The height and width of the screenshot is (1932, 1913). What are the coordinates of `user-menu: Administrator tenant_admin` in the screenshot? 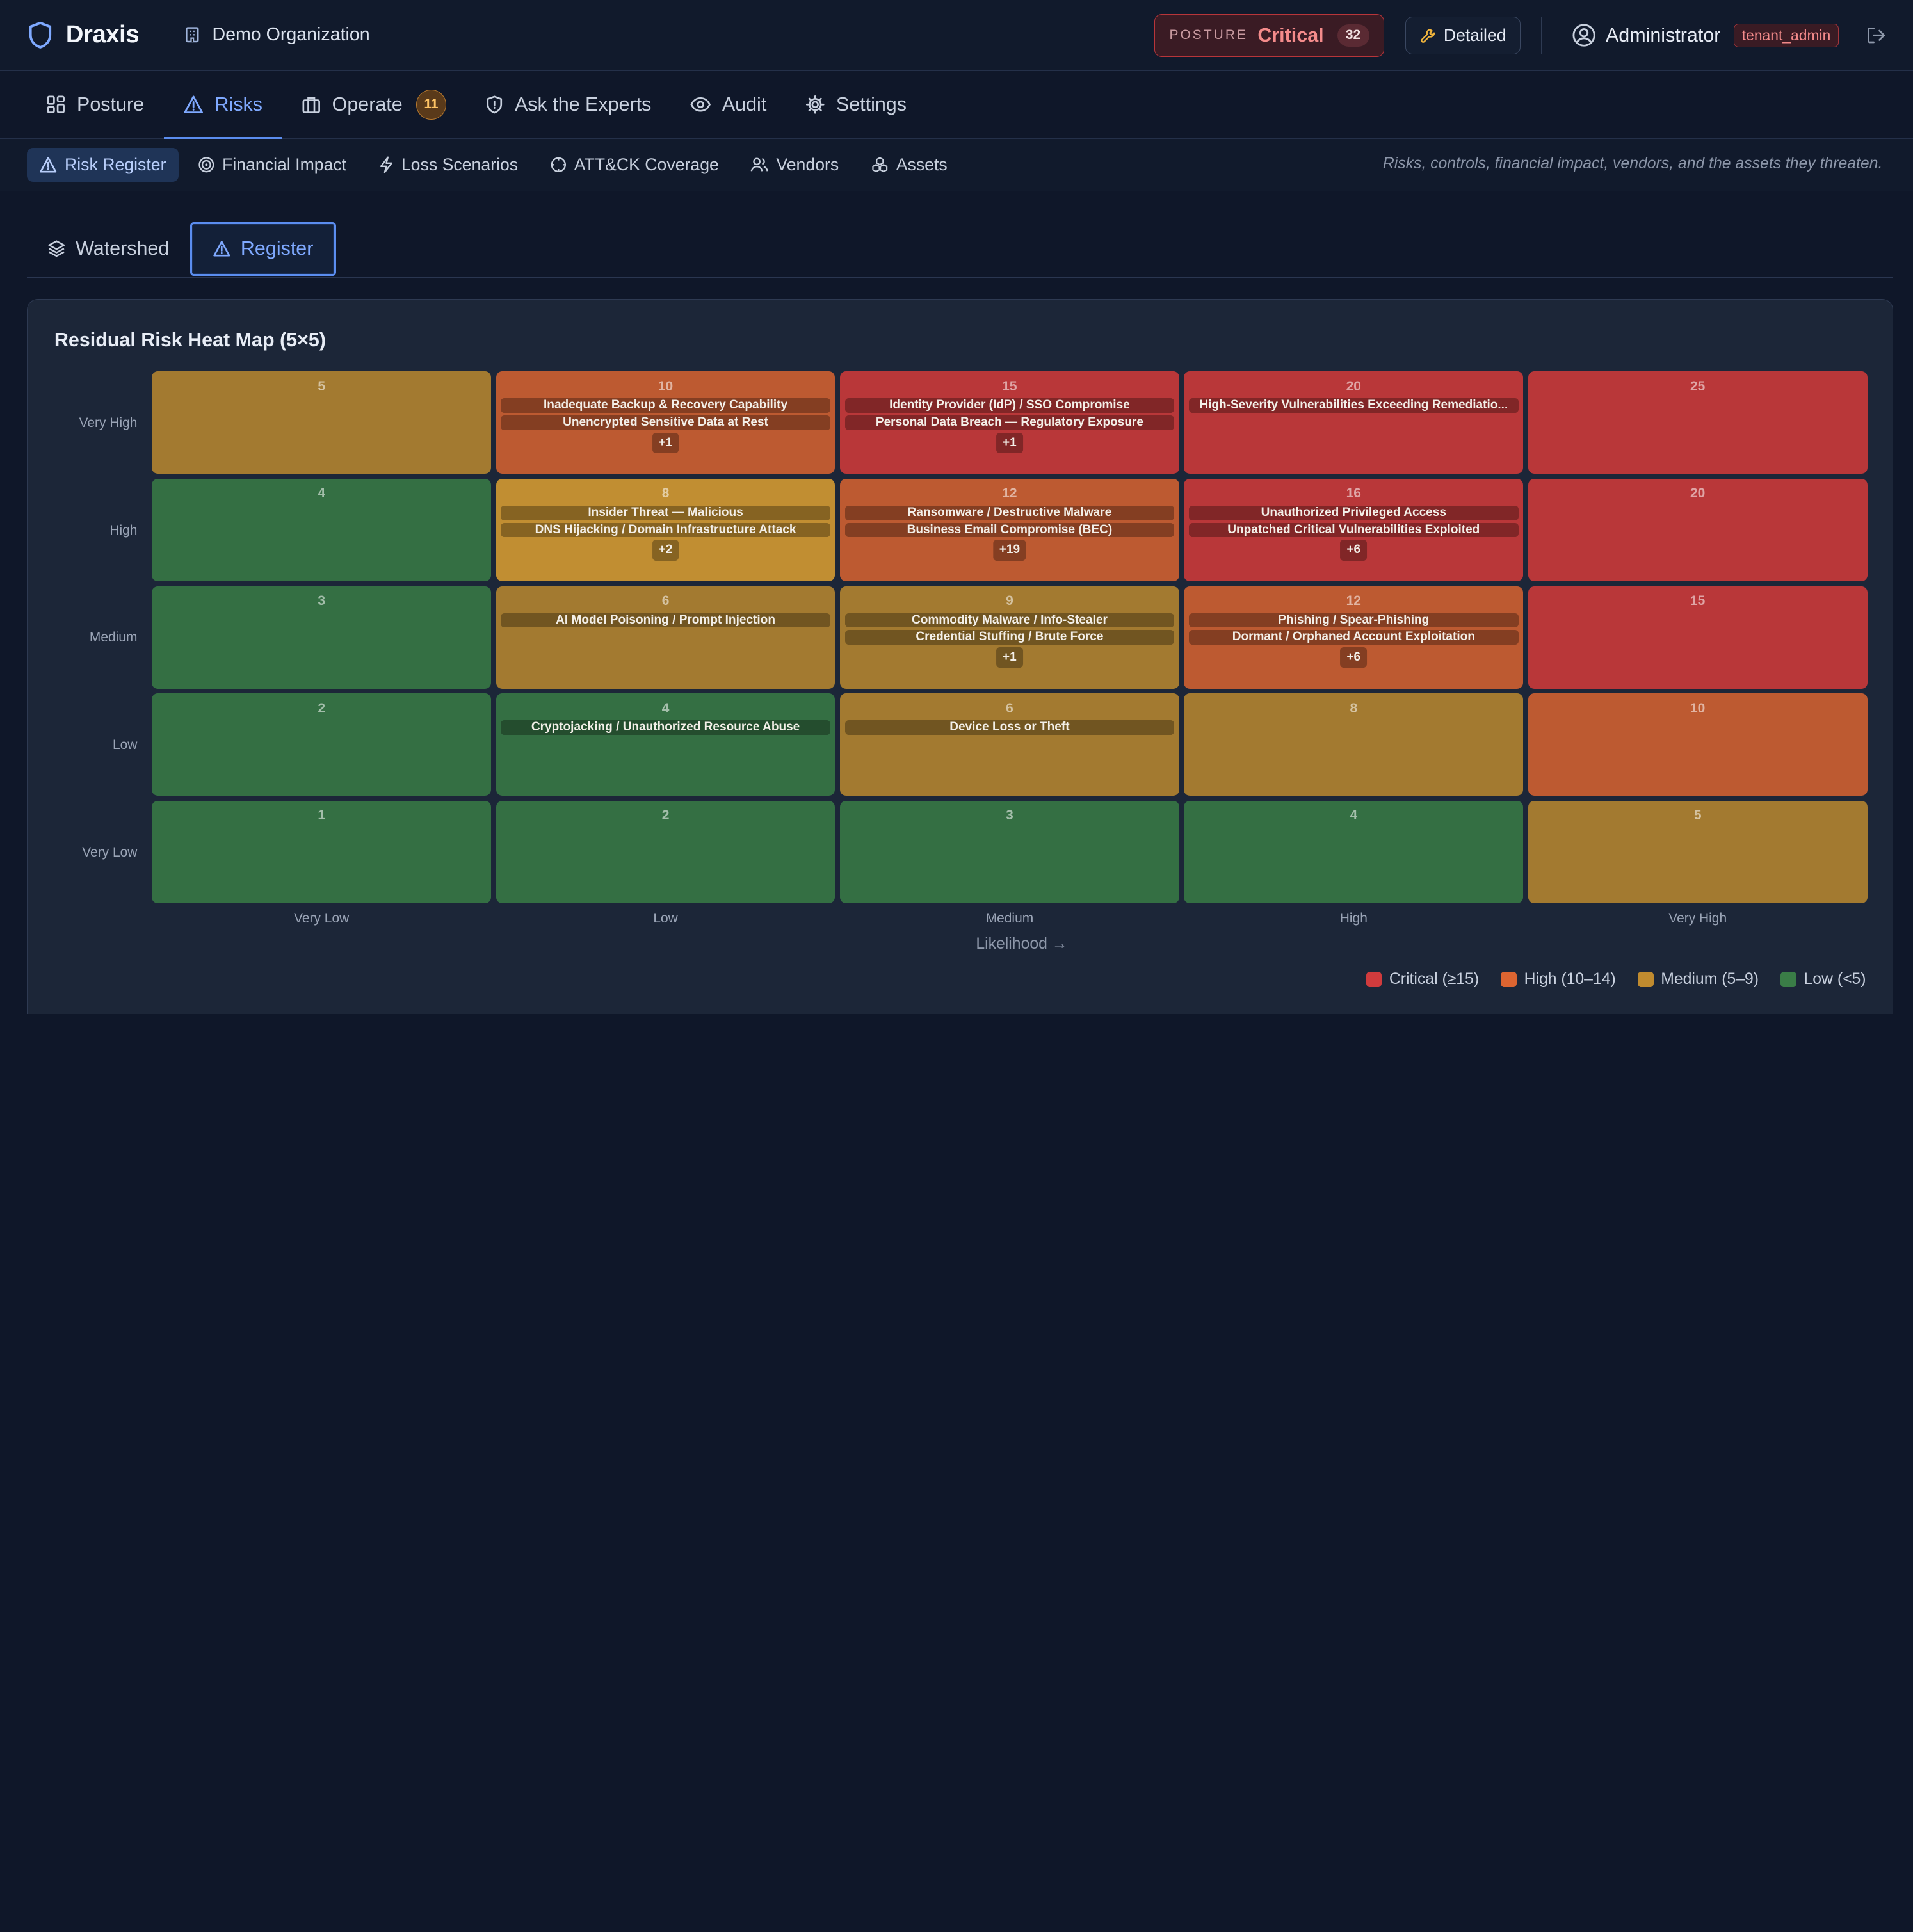 It's located at (1705, 35).